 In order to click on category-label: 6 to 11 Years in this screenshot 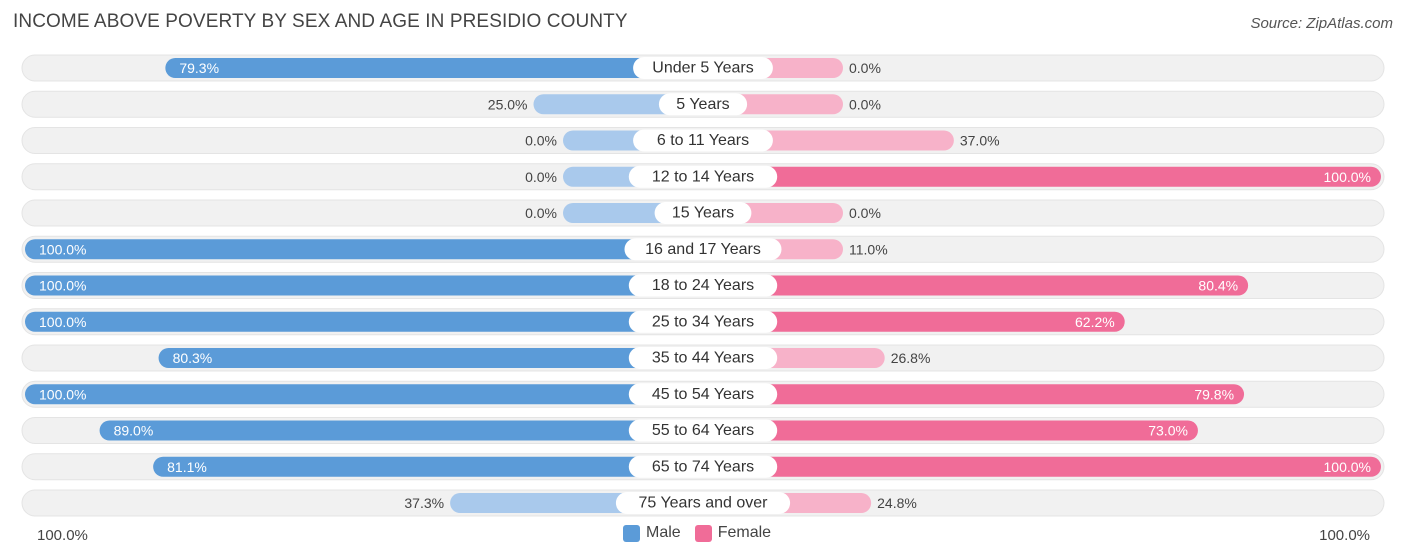, I will do `click(703, 140)`.